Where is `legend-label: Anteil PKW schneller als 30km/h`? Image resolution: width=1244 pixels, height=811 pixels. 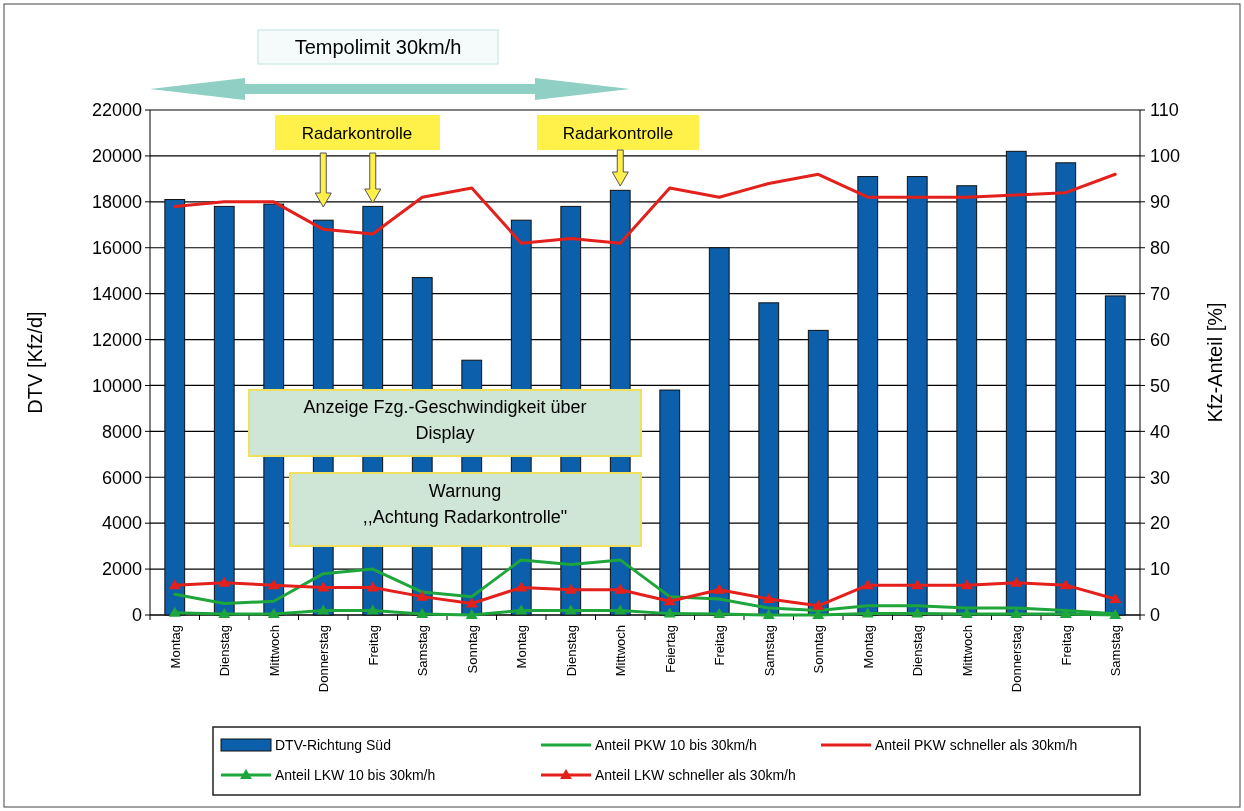
legend-label: Anteil PKW schneller als 30km/h is located at coordinates (976, 744).